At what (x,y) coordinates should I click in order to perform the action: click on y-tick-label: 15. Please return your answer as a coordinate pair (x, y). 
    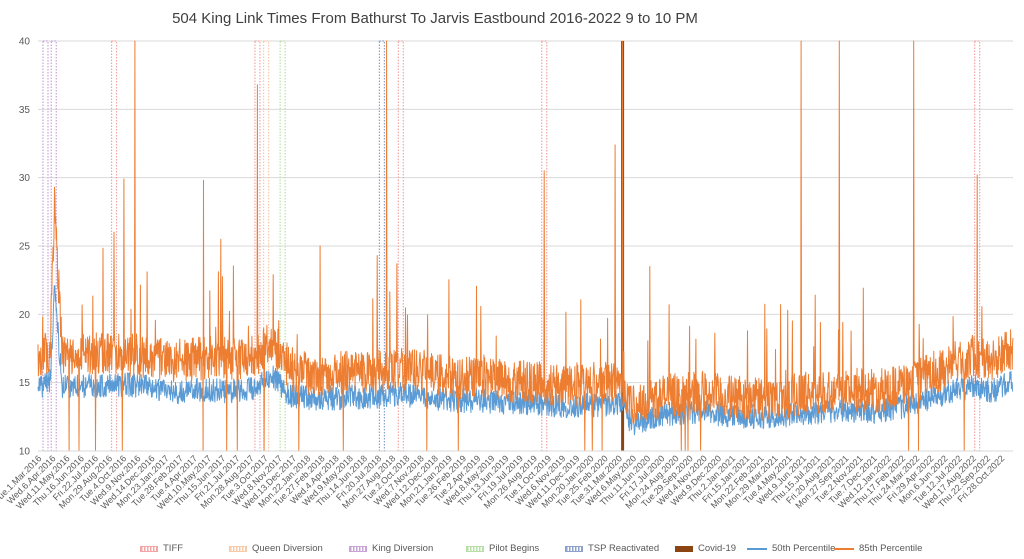
    Looking at the image, I should click on (25, 383).